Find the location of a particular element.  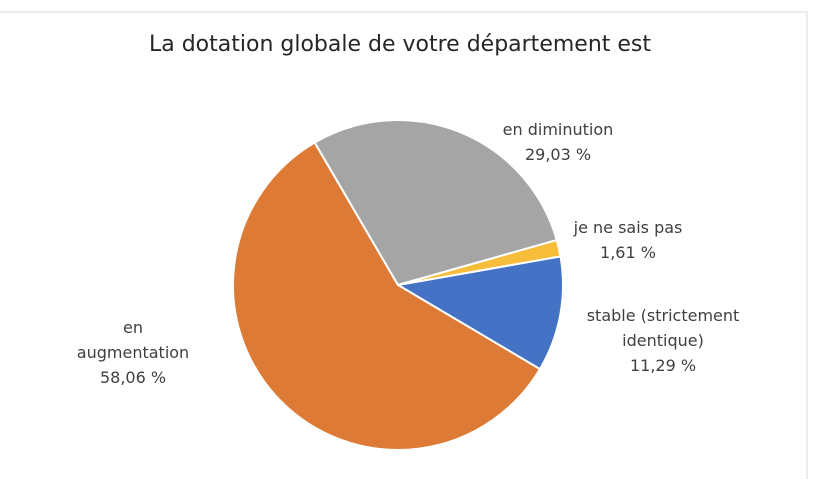

category-label: je ne sais pas is located at coordinates (628, 227).